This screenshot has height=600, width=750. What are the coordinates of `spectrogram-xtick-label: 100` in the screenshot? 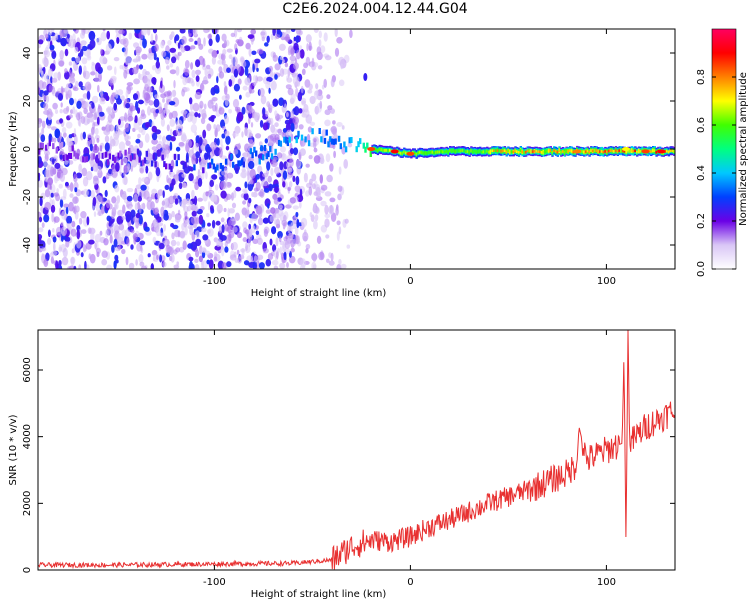 It's located at (606, 281).